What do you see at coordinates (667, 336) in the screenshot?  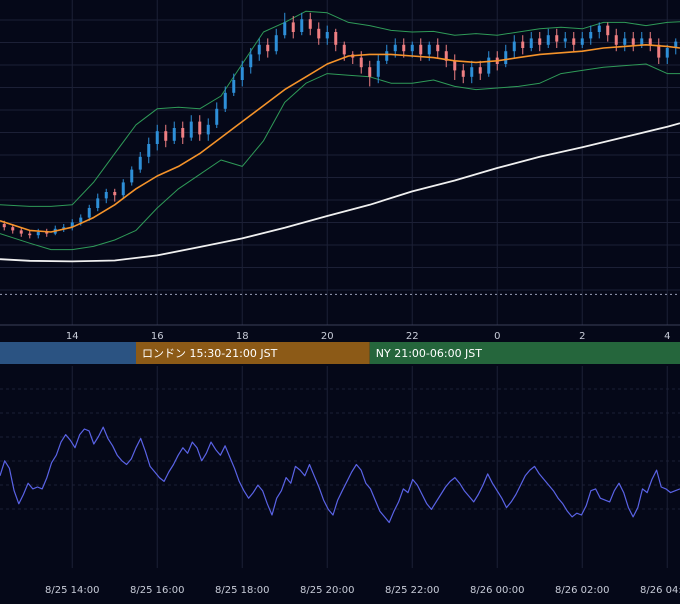 I see `main-x-tick-label: 4` at bounding box center [667, 336].